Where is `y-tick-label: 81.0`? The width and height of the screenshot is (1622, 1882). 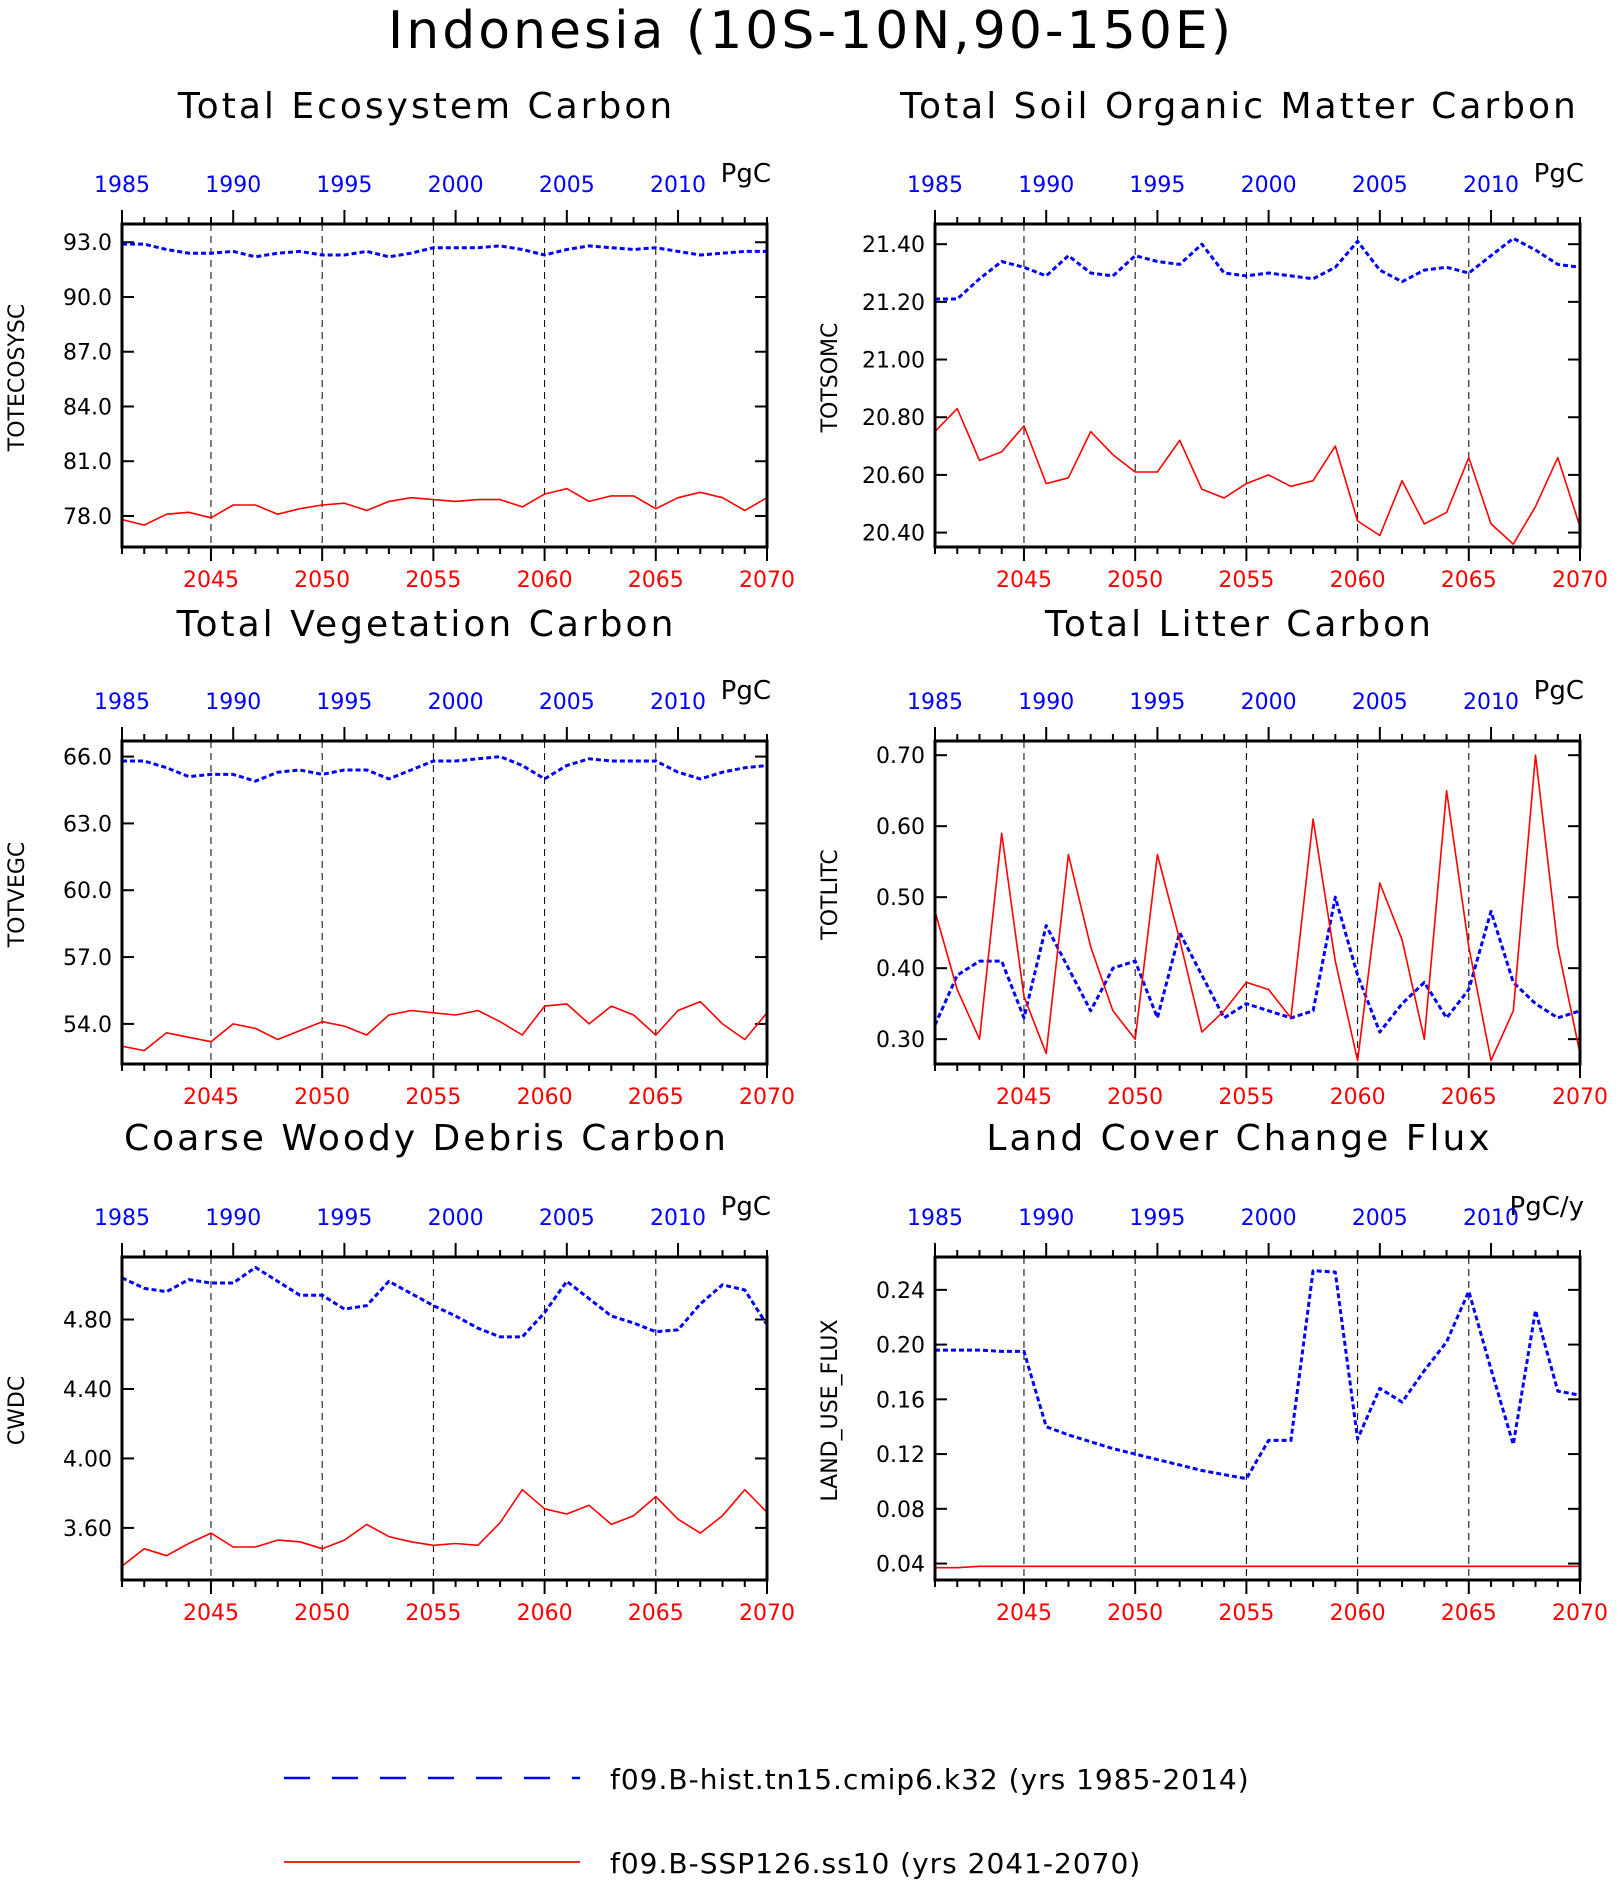 y-tick-label: 81.0 is located at coordinates (87, 462).